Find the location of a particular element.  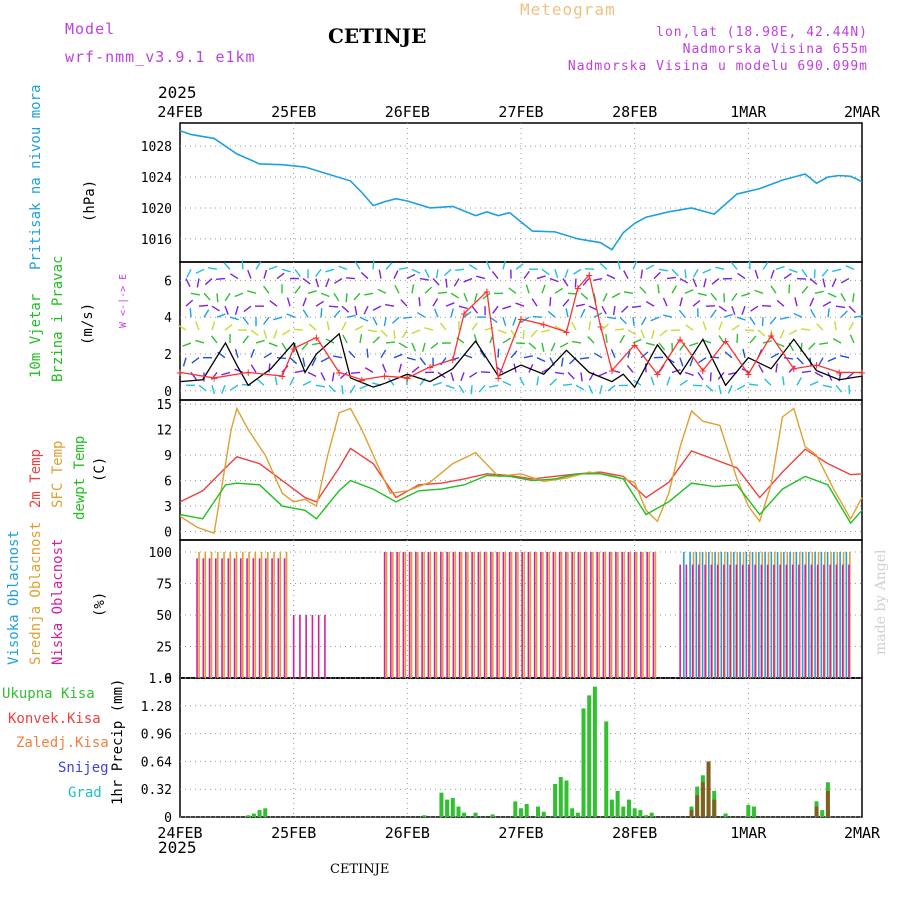

x-tick-label-top: 1MAR is located at coordinates (748, 112).